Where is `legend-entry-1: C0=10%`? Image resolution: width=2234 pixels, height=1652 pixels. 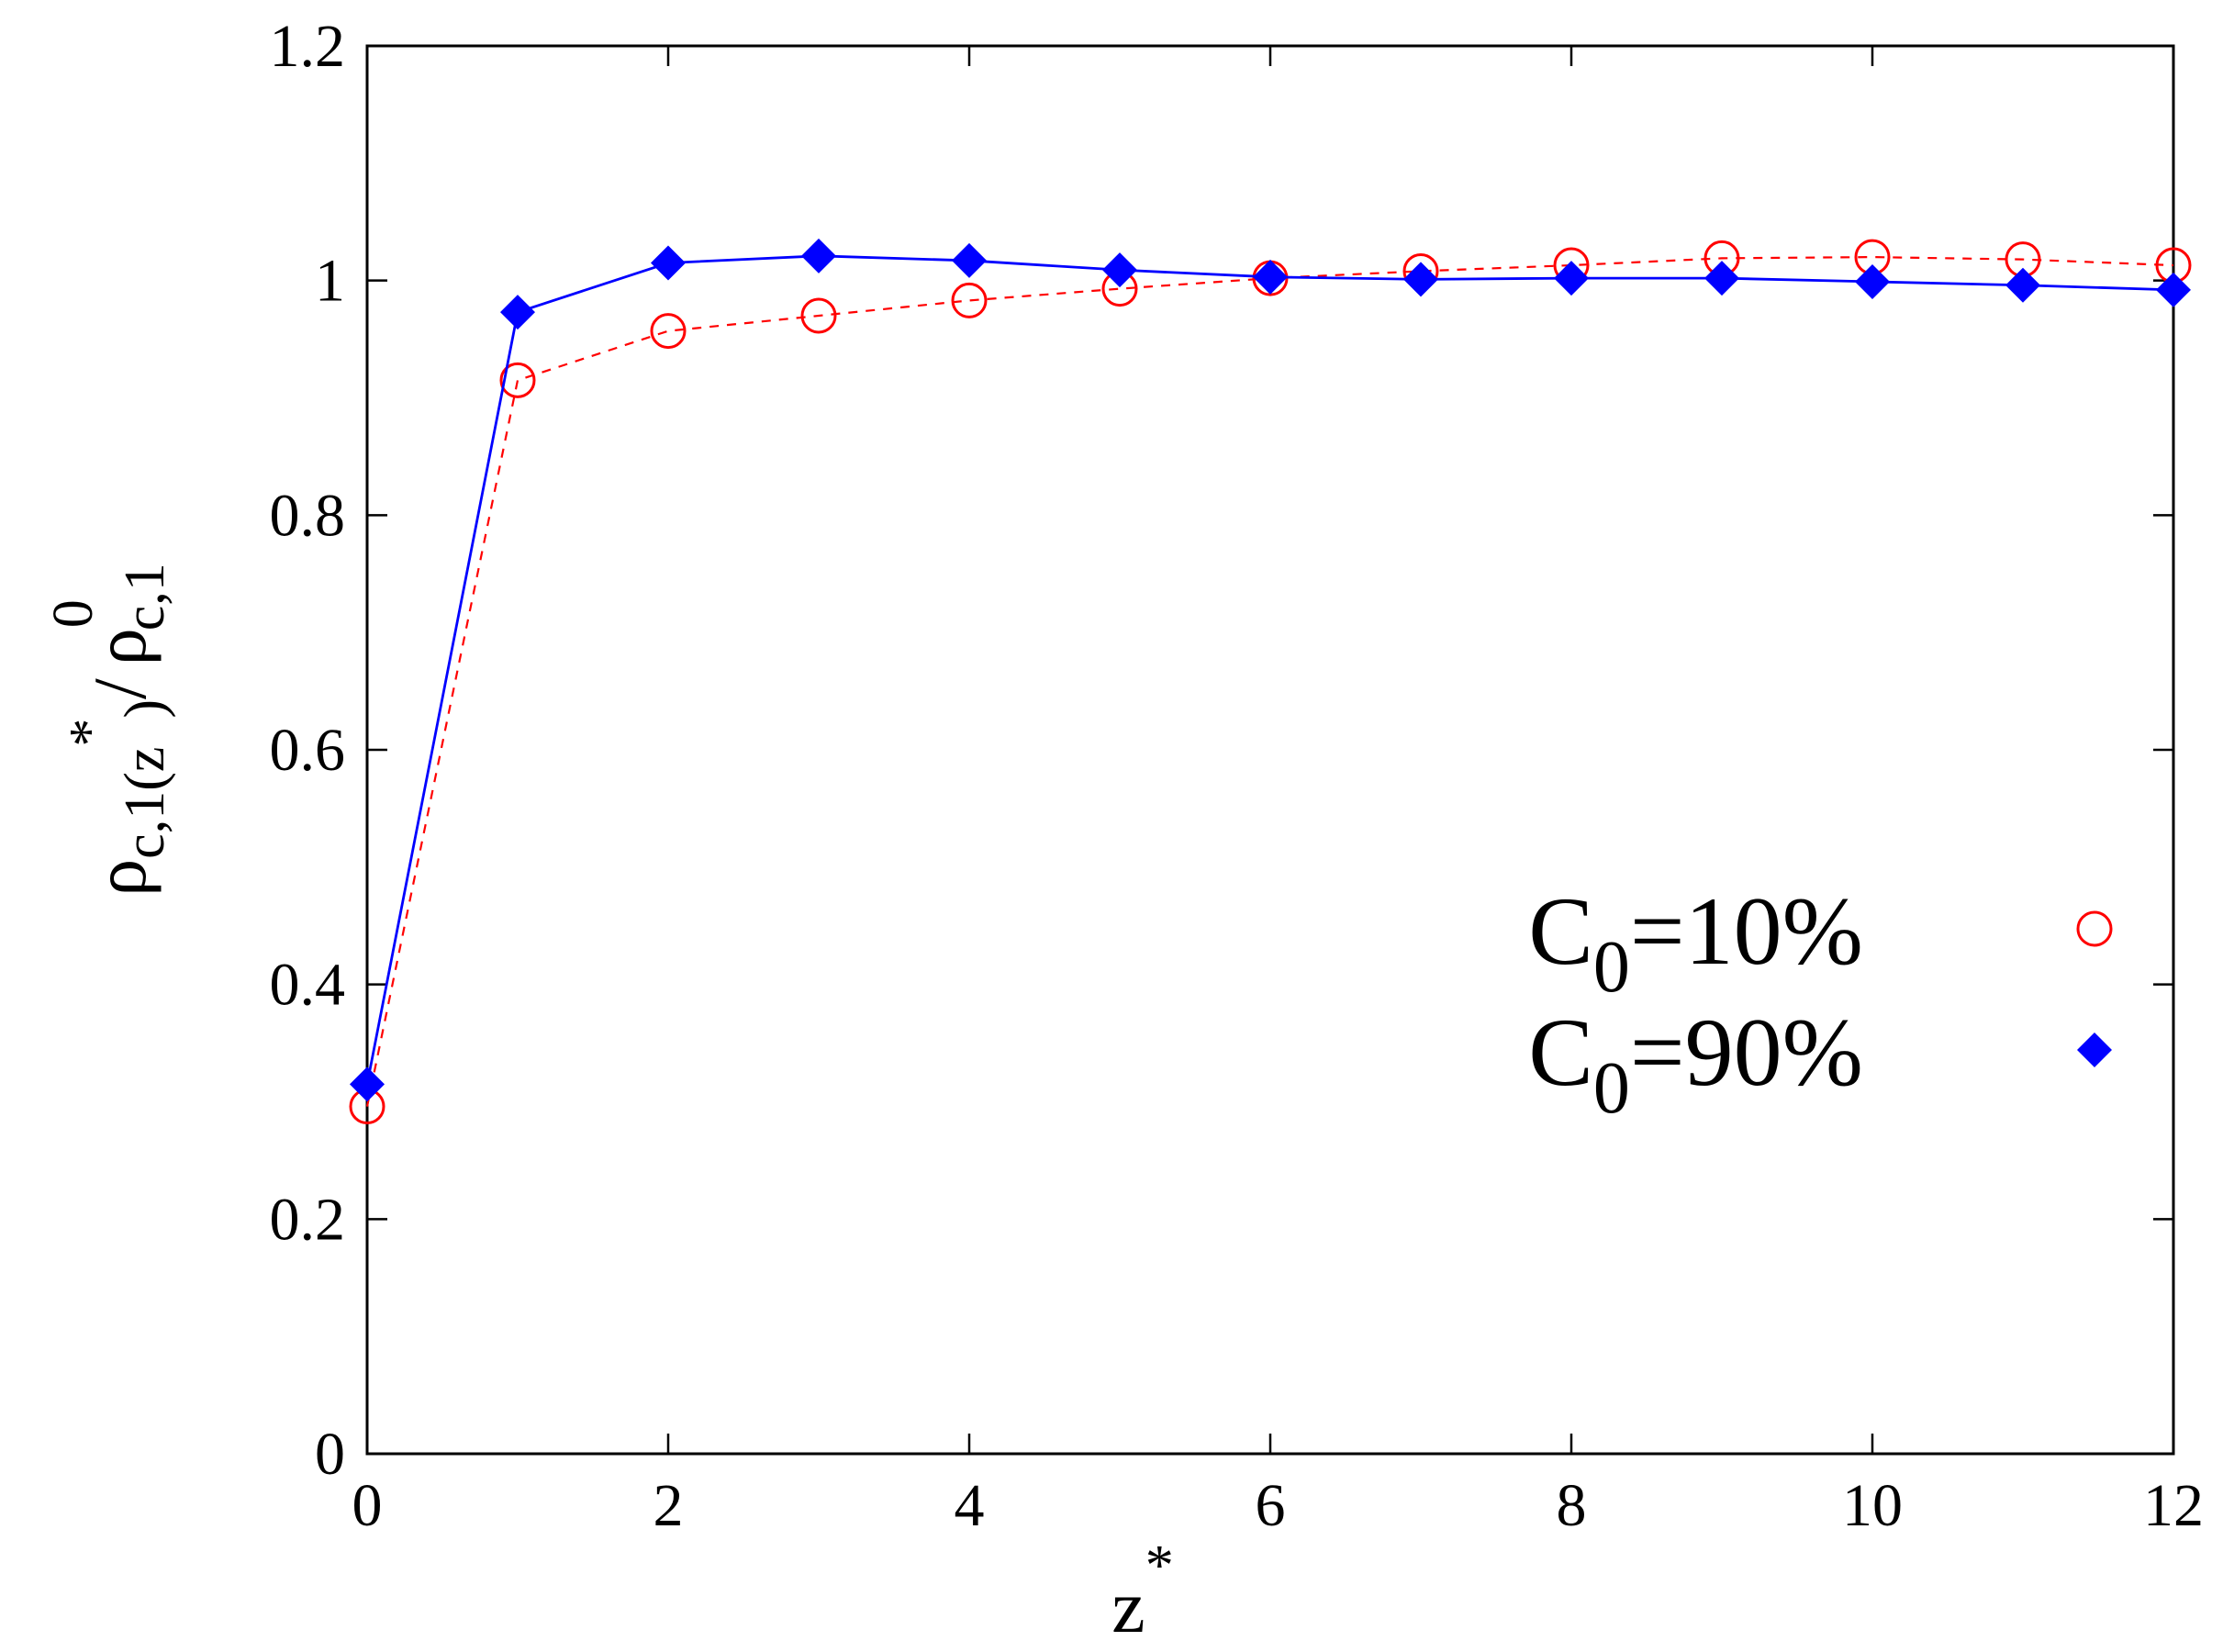
legend-entry-1: C0=10% is located at coordinates (1820, 942).